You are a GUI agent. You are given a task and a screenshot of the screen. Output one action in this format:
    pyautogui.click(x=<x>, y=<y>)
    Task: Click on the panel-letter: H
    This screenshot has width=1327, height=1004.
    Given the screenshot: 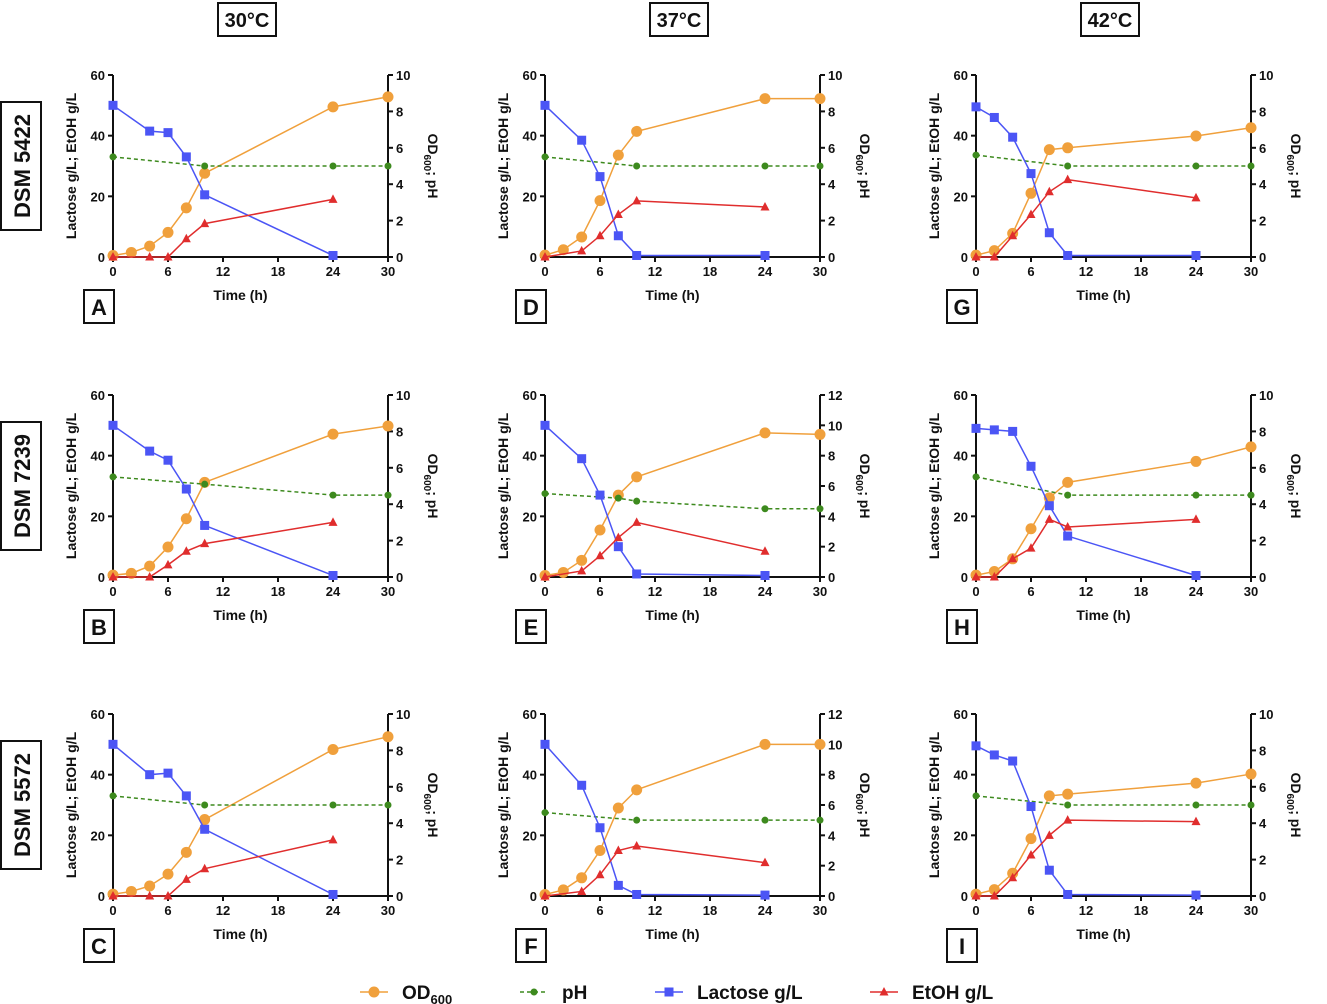 What is the action you would take?
    pyautogui.click(x=962, y=627)
    